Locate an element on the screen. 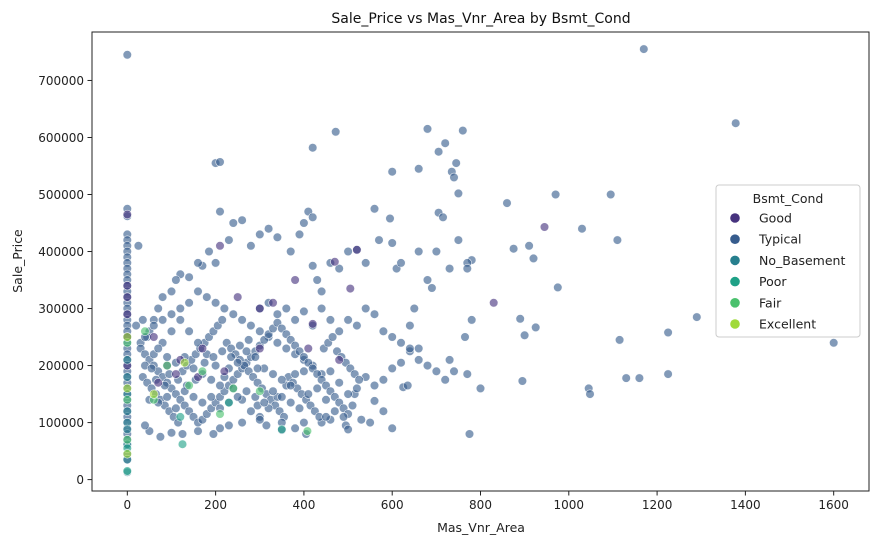 This screenshot has width=877, height=545. chart-title: Sale_Price vs Mas_Vnr_Area by Bsmt_Cond is located at coordinates (480, 19).